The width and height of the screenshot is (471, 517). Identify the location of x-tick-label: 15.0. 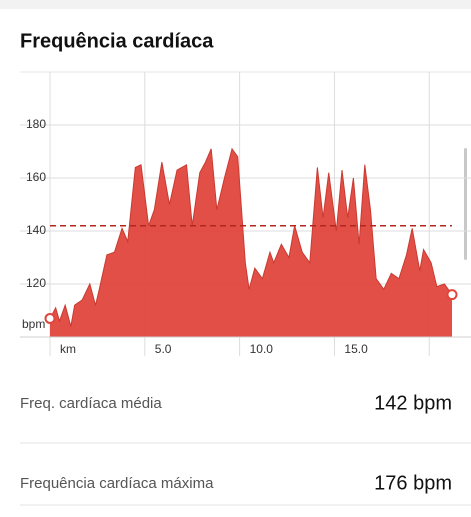
(356, 349).